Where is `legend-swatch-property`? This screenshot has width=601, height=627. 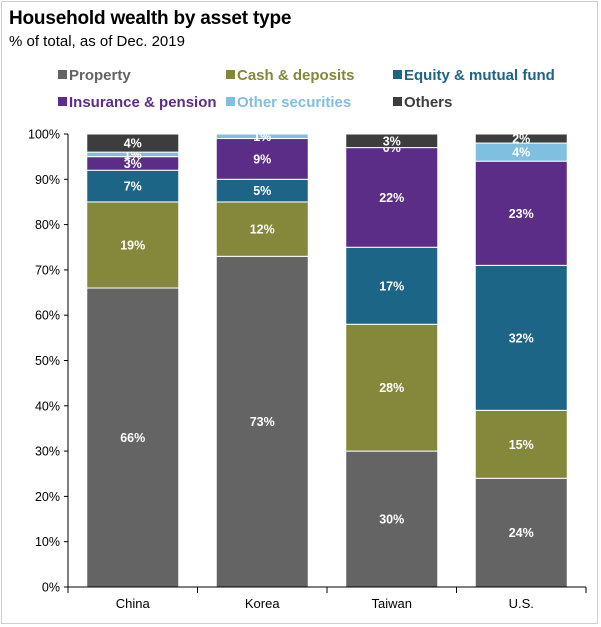
legend-swatch-property is located at coordinates (62, 74).